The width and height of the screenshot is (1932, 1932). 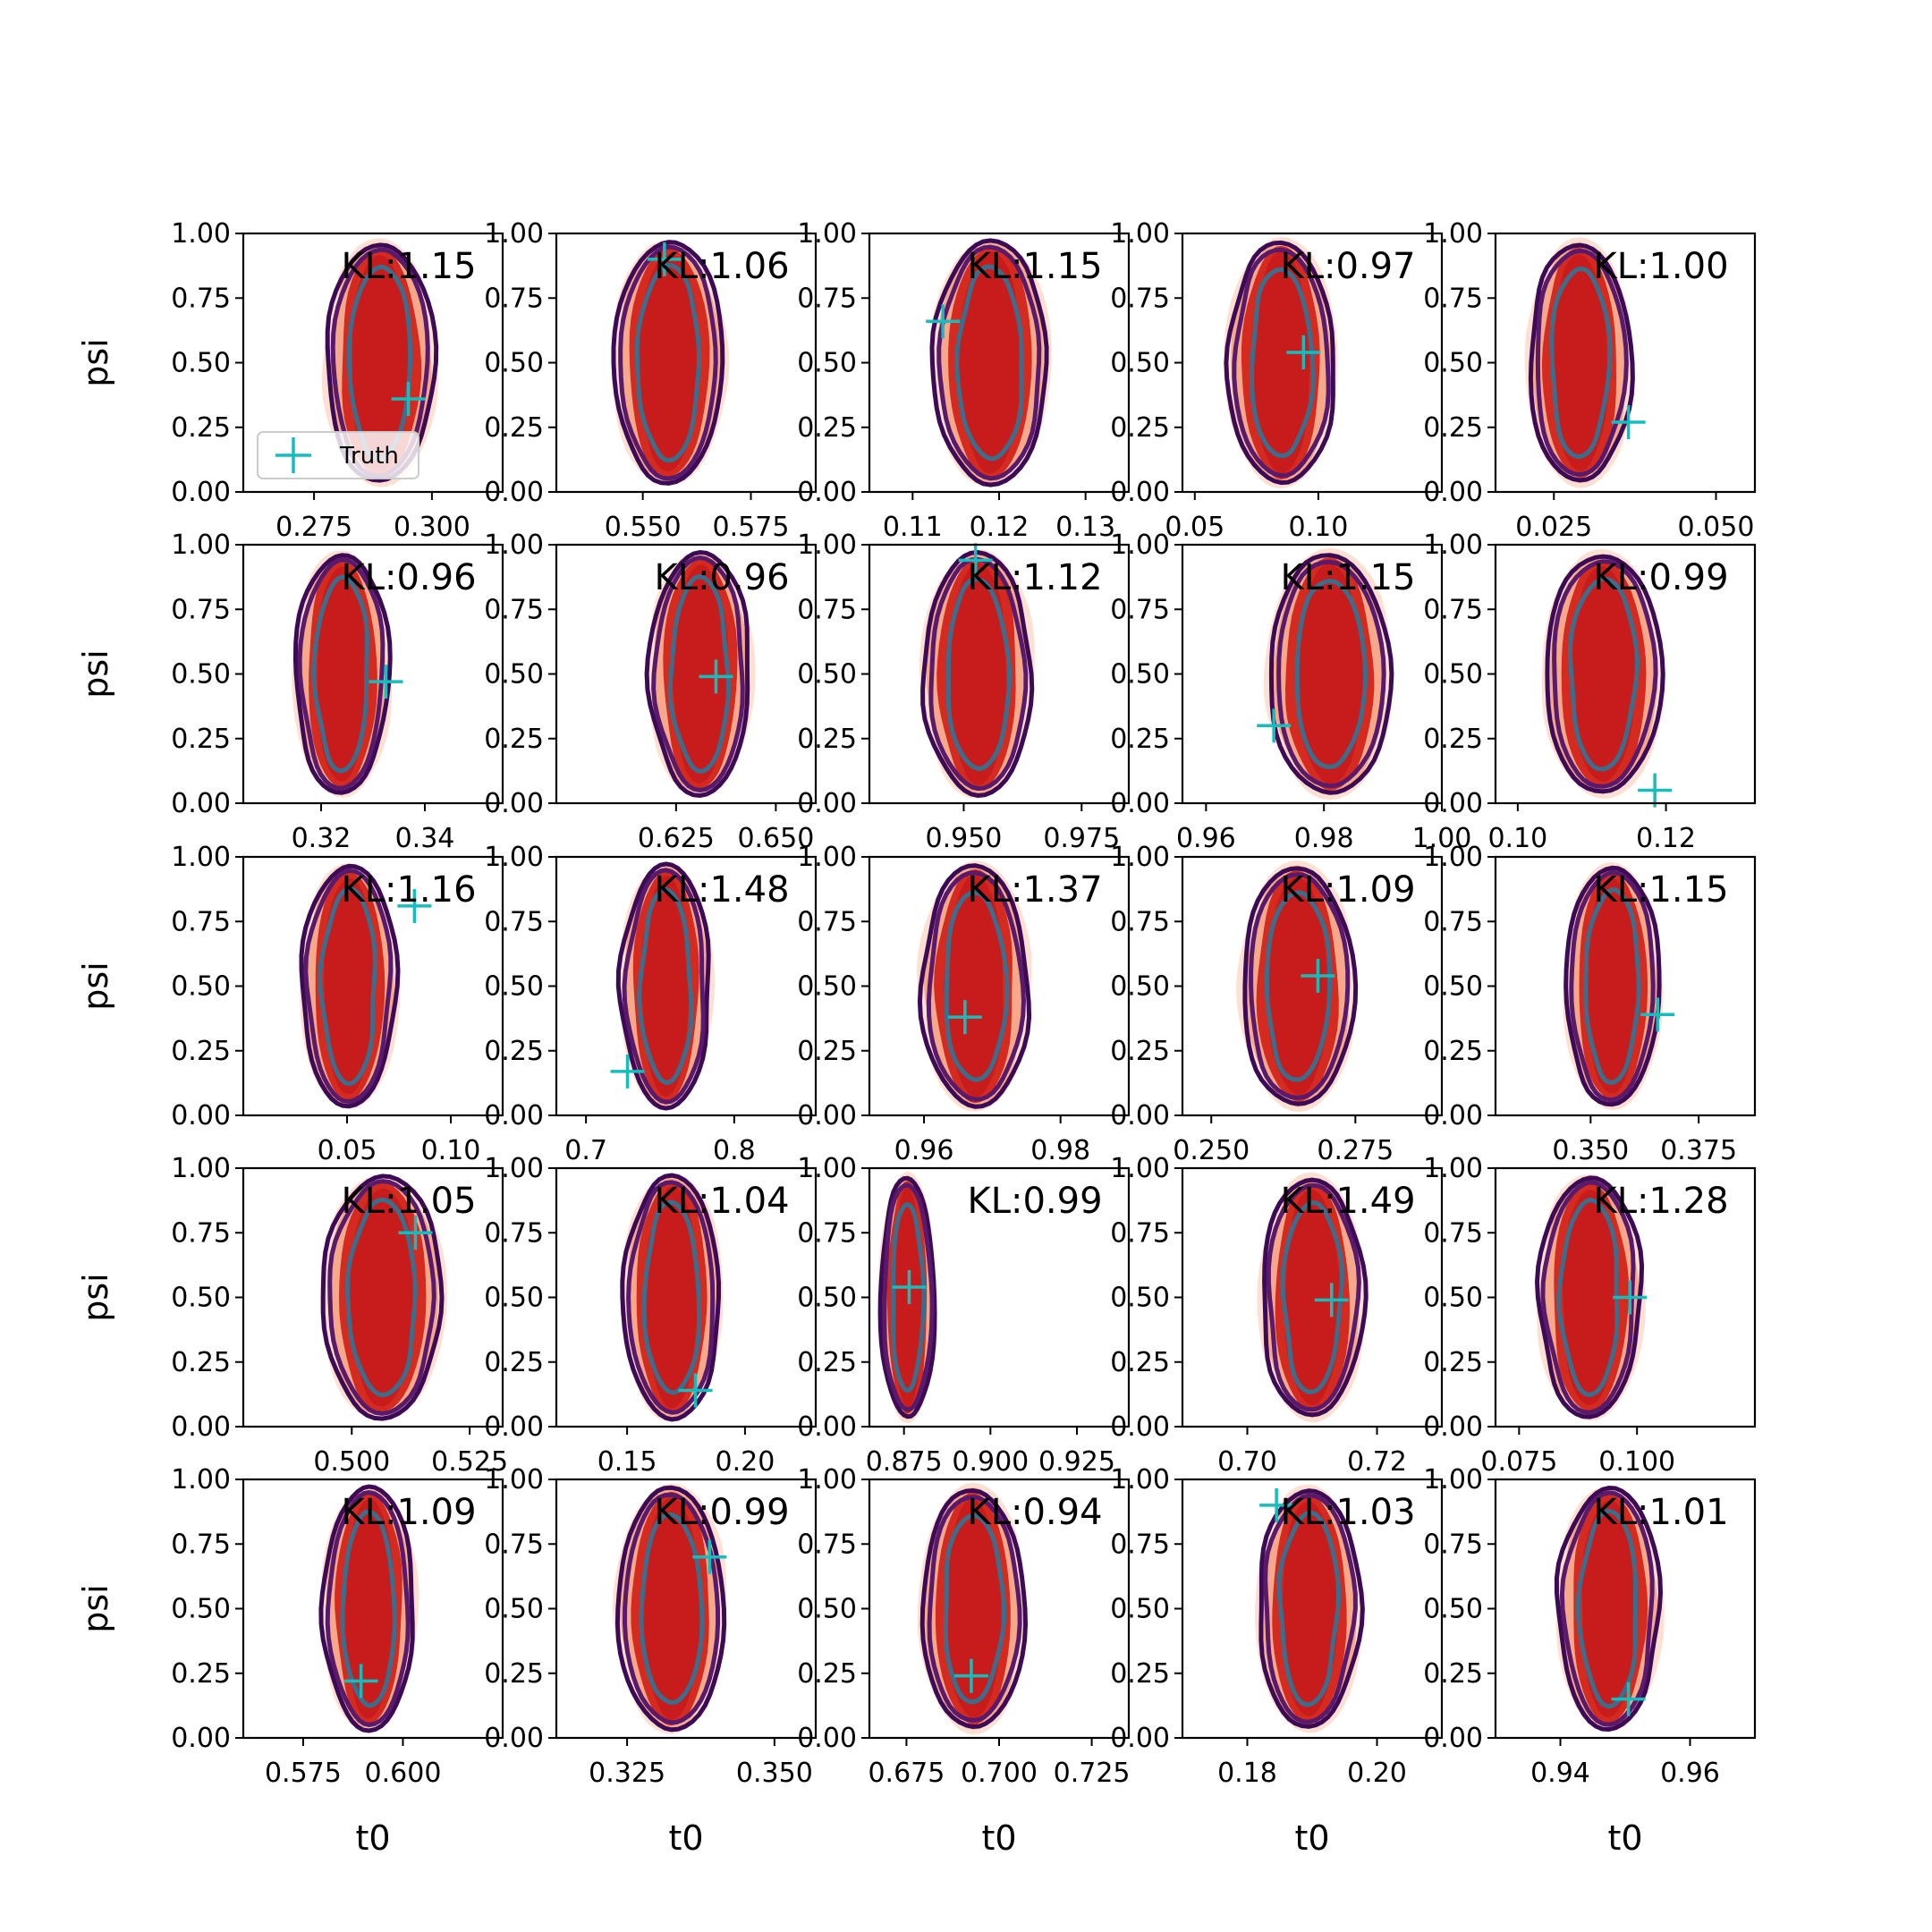 I want to click on x-tick-label: 0.050, so click(x=1716, y=527).